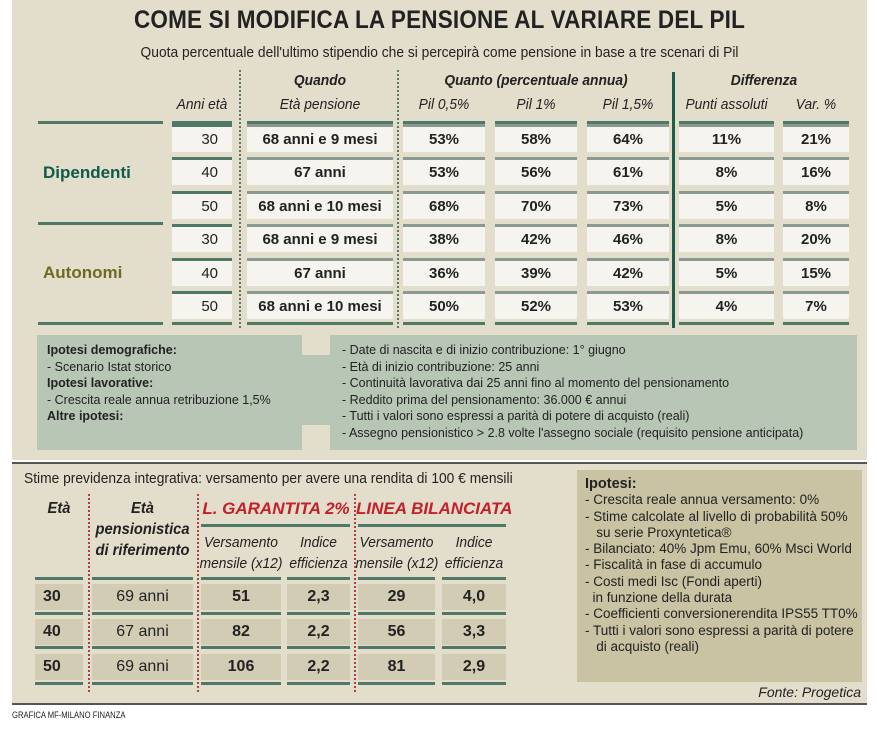 The image size is (877, 742). I want to click on table-cell: 50, so click(59, 667).